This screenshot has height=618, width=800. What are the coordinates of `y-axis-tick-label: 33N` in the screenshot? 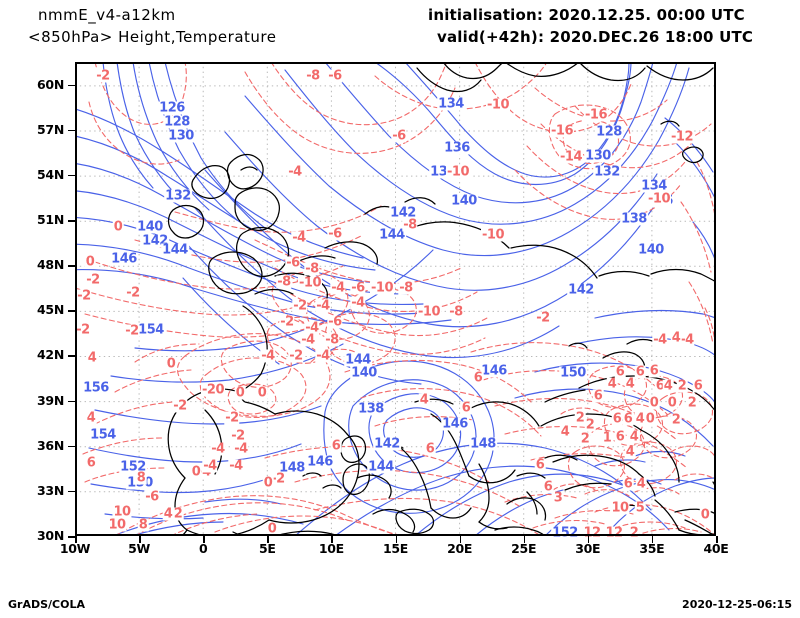 It's located at (50, 490).